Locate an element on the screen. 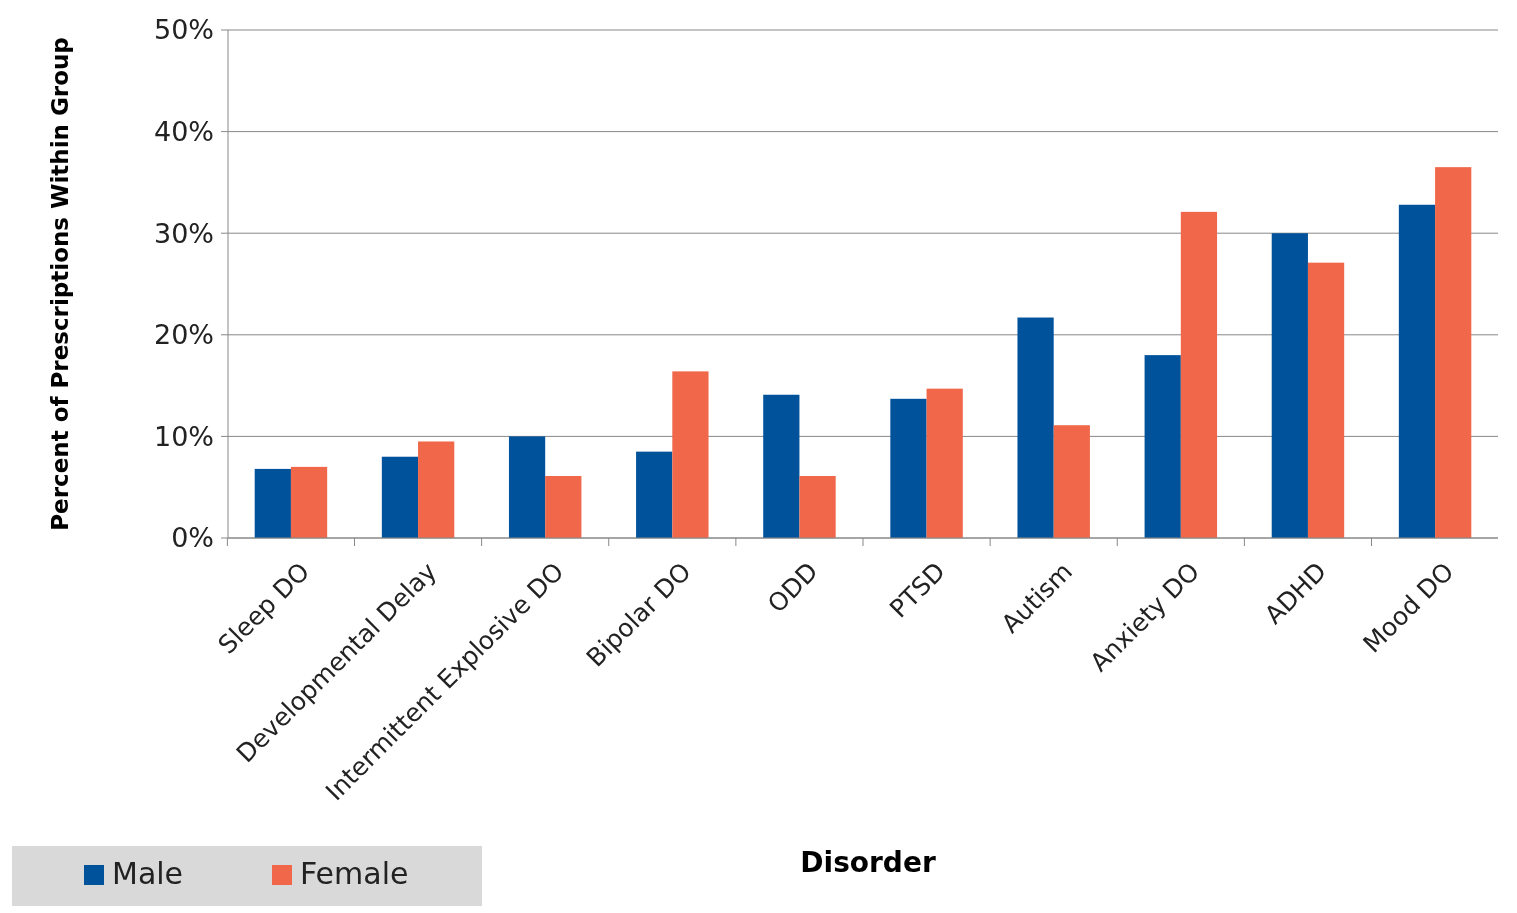 This screenshot has height=913, width=1517. y-tick-label: 0% is located at coordinates (192, 538).